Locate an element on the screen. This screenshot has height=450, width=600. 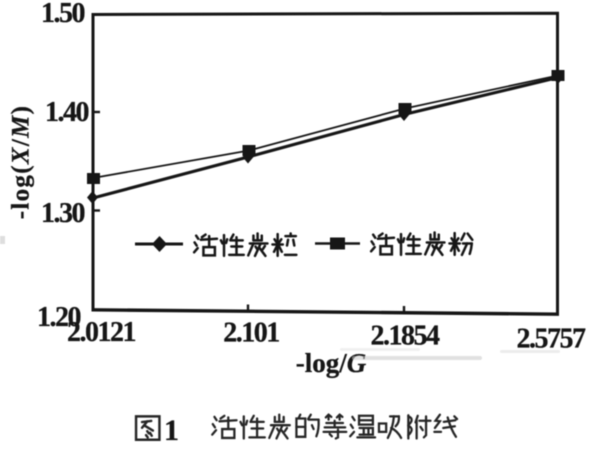
svg-text: 1.40 is located at coordinates (67, 112).